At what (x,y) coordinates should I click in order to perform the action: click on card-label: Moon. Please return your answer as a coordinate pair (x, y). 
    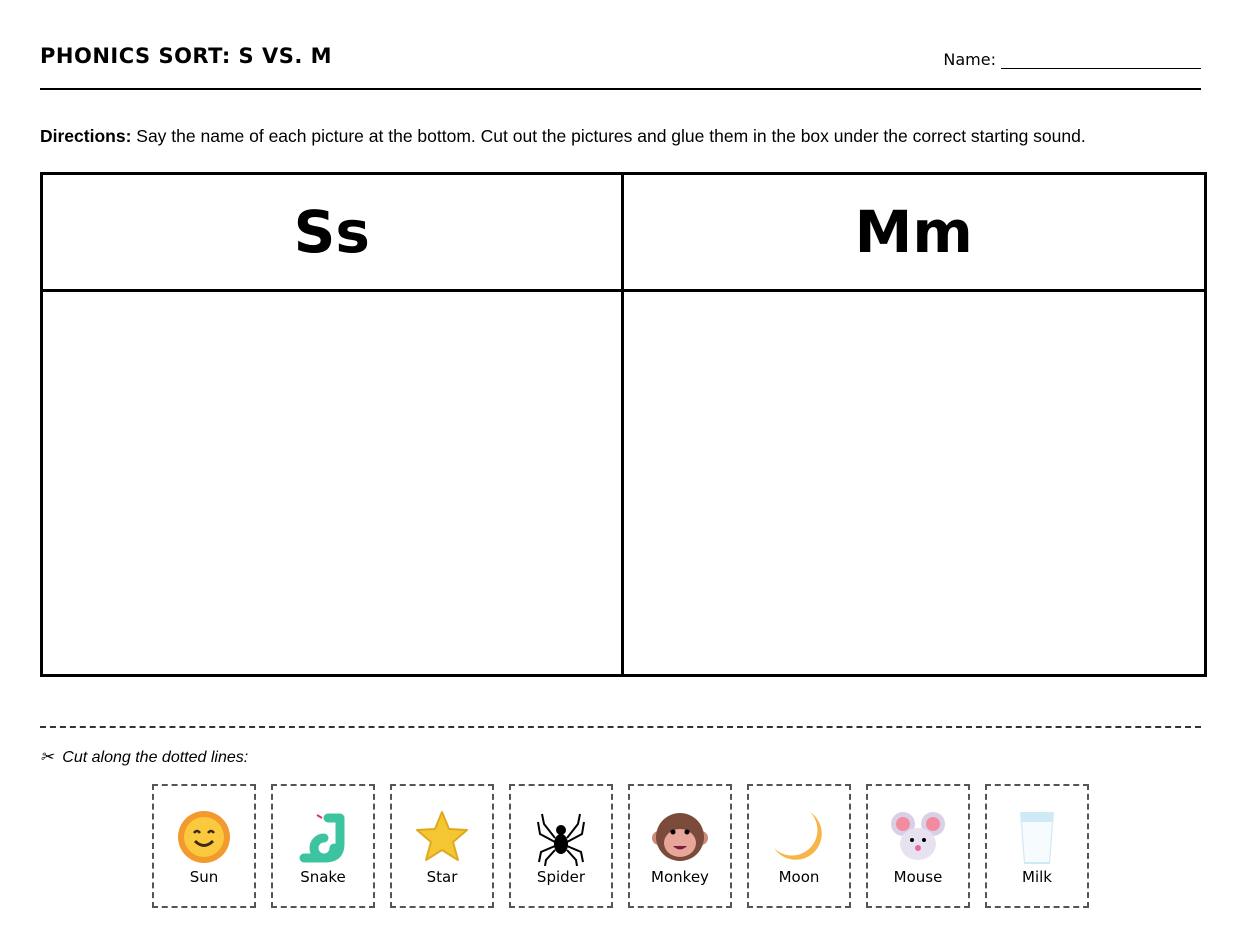
    Looking at the image, I should click on (799, 877).